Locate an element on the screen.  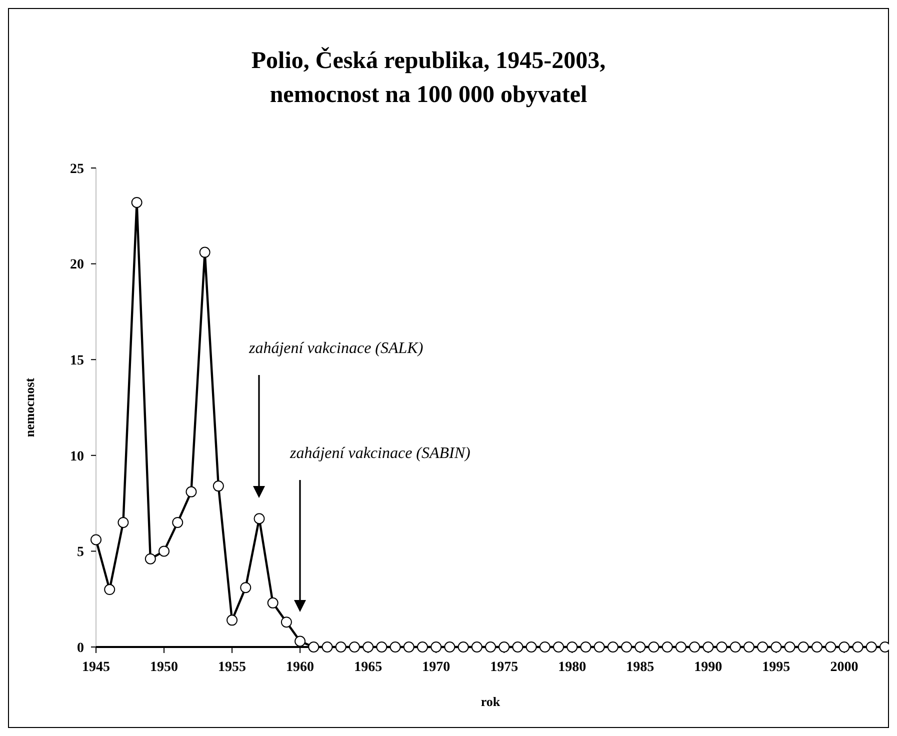
x-tick-label: 2000 is located at coordinates (844, 667).